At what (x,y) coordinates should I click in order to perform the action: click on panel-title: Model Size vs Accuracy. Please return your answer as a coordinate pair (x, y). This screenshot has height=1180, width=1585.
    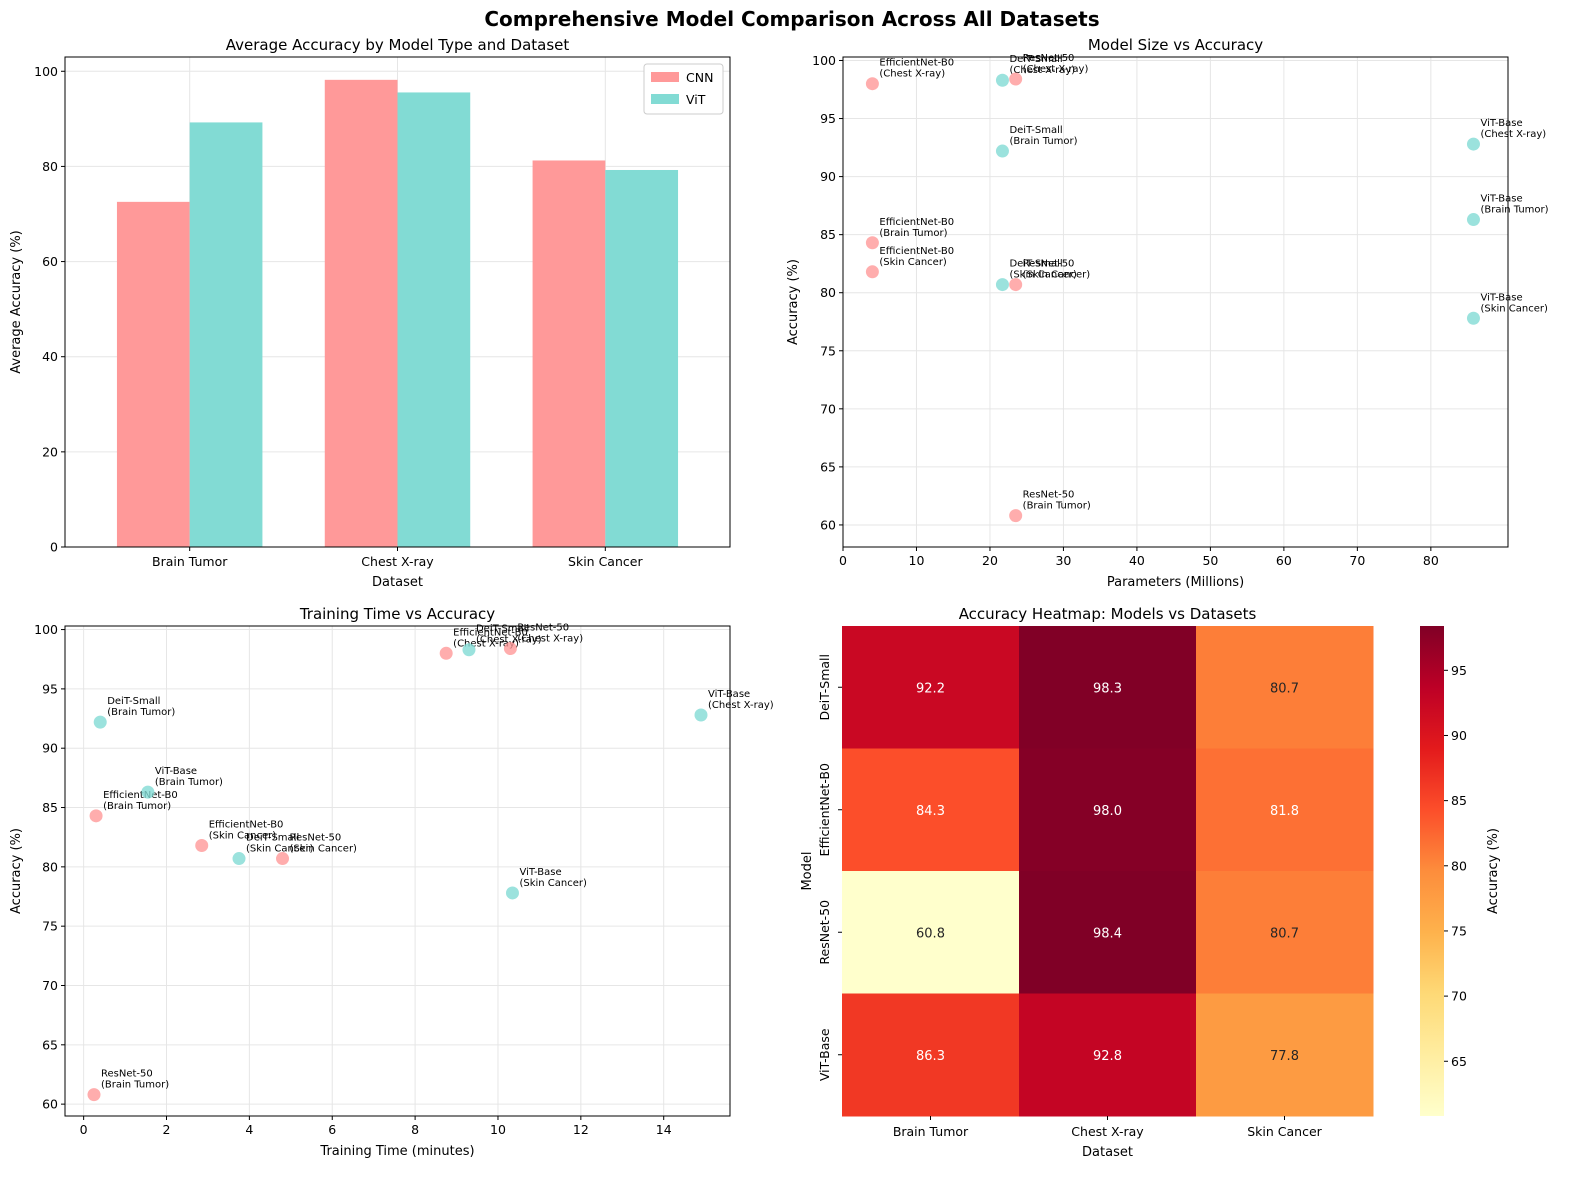
    Looking at the image, I should click on (1175, 45).